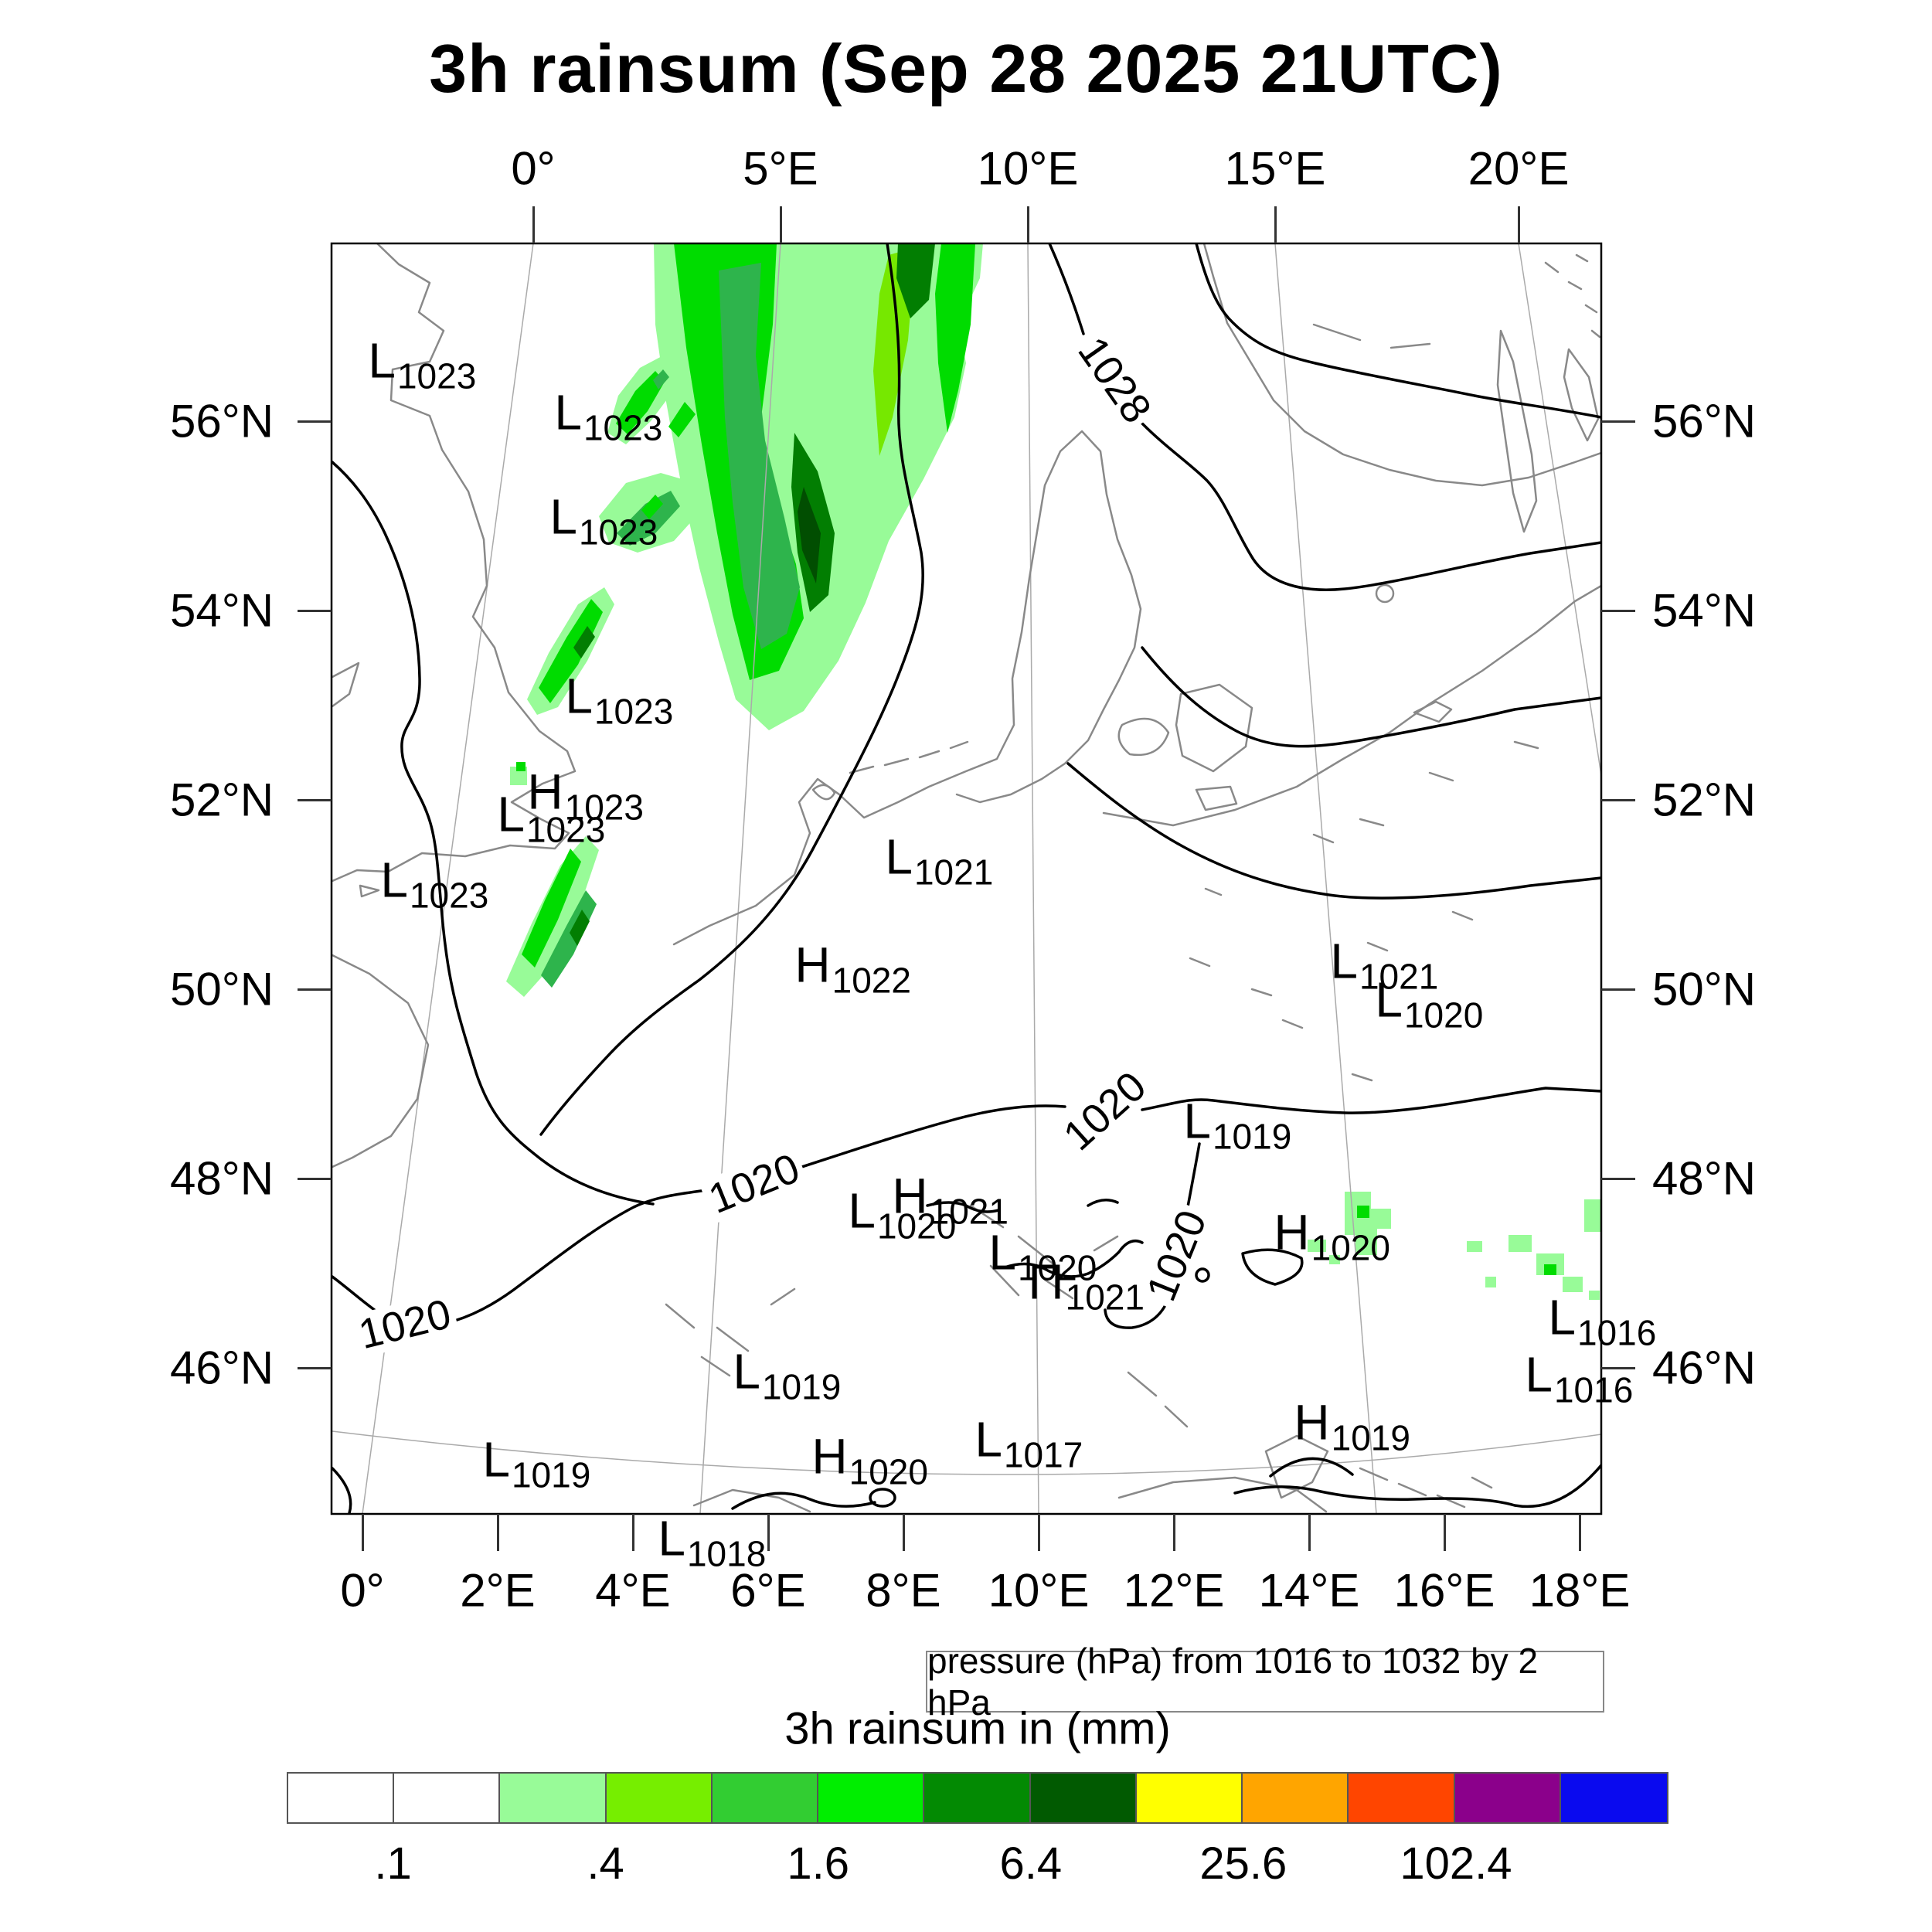 This screenshot has height=1932, width=1932. I want to click on right-axis-label: 56°N, so click(1704, 421).